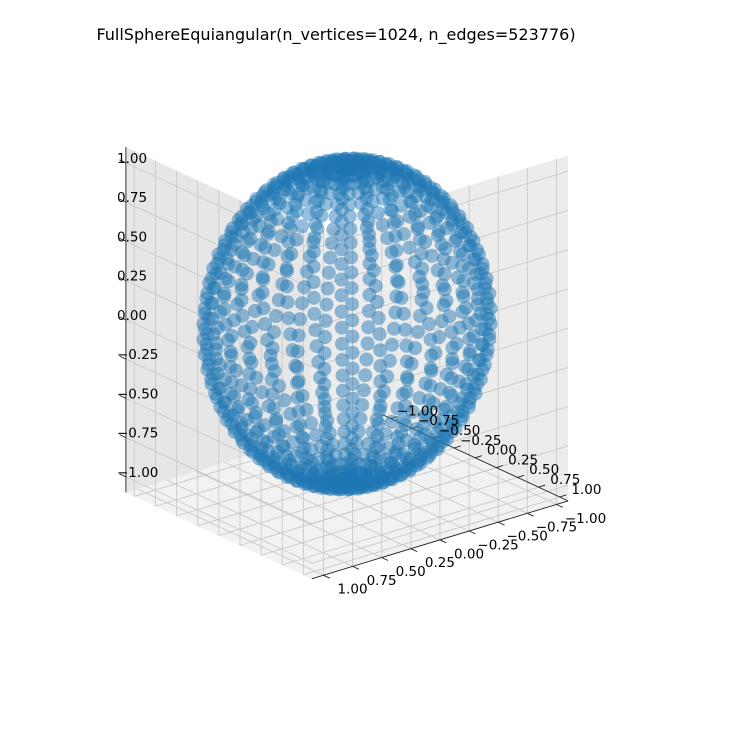 Image resolution: width=729 pixels, height=756 pixels. Describe the element at coordinates (527, 537) in the screenshot. I see `y-tick-label: −0.50` at that location.